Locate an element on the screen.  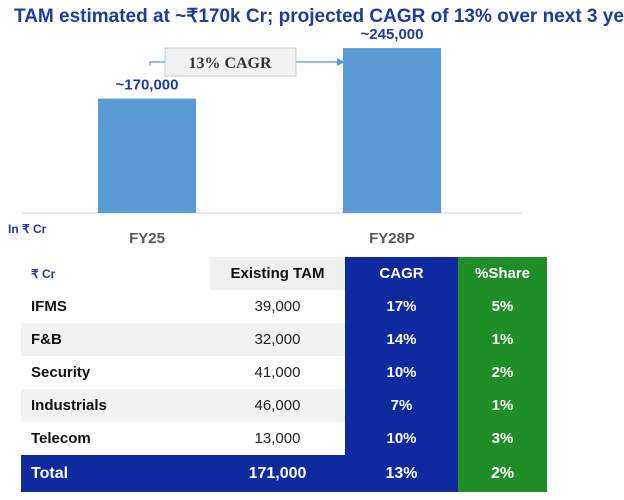
cagr-annotation-text: 13% CAGR is located at coordinates (230, 63).